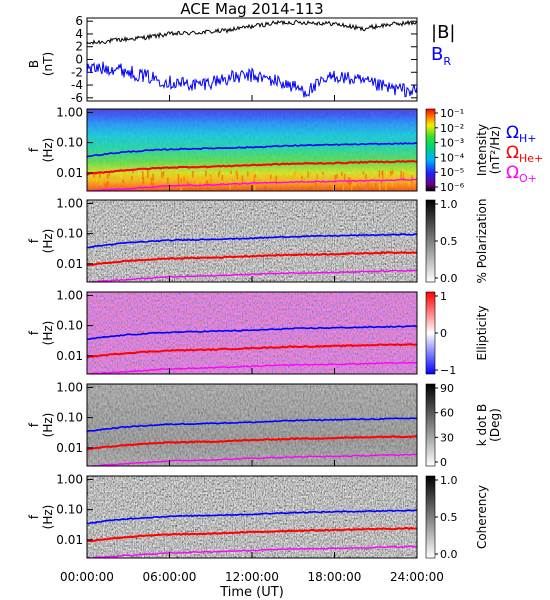 This screenshot has height=600, width=550. What do you see at coordinates (251, 9) in the screenshot?
I see `figure-title: ACE Mag 2014-113` at bounding box center [251, 9].